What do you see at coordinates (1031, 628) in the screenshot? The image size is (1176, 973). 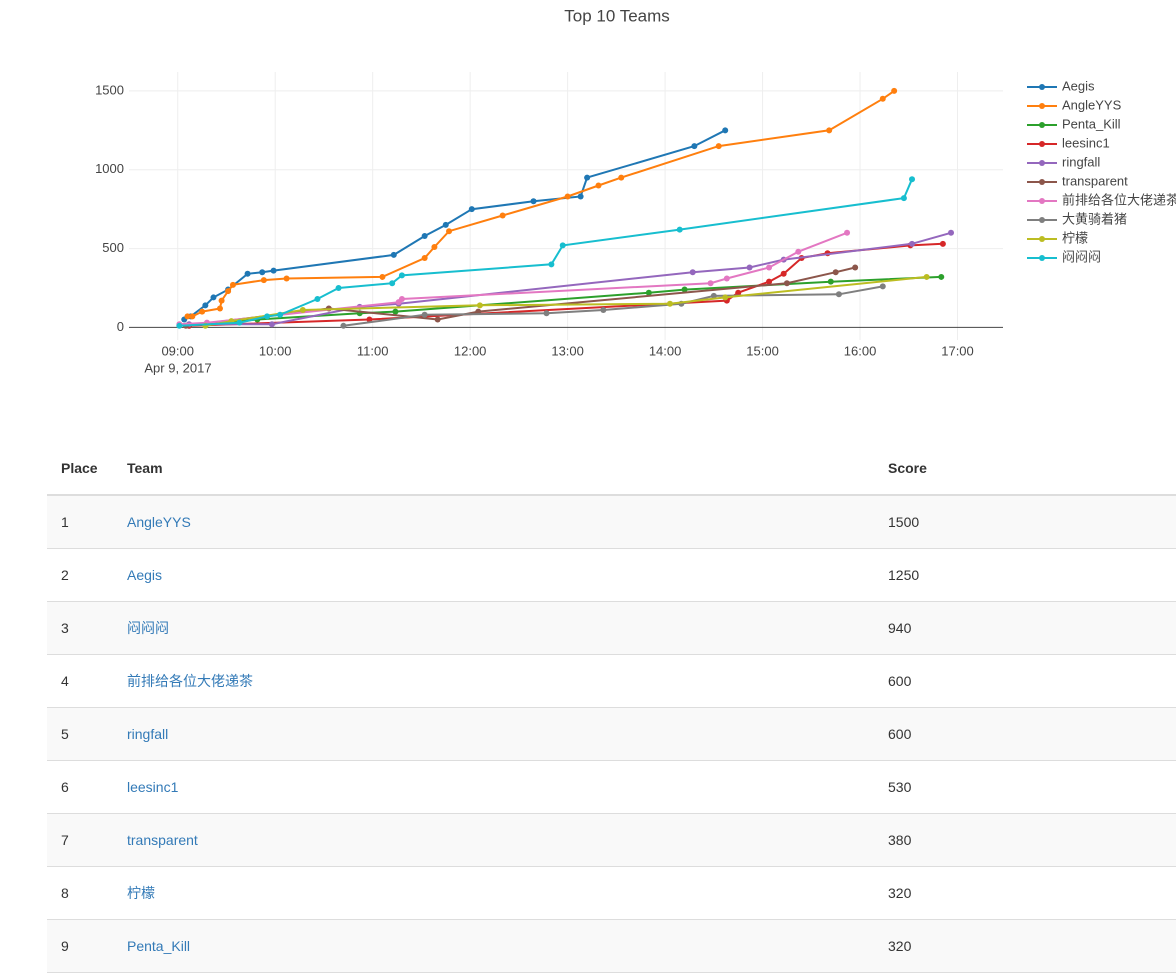 I see `cell: 940` at bounding box center [1031, 628].